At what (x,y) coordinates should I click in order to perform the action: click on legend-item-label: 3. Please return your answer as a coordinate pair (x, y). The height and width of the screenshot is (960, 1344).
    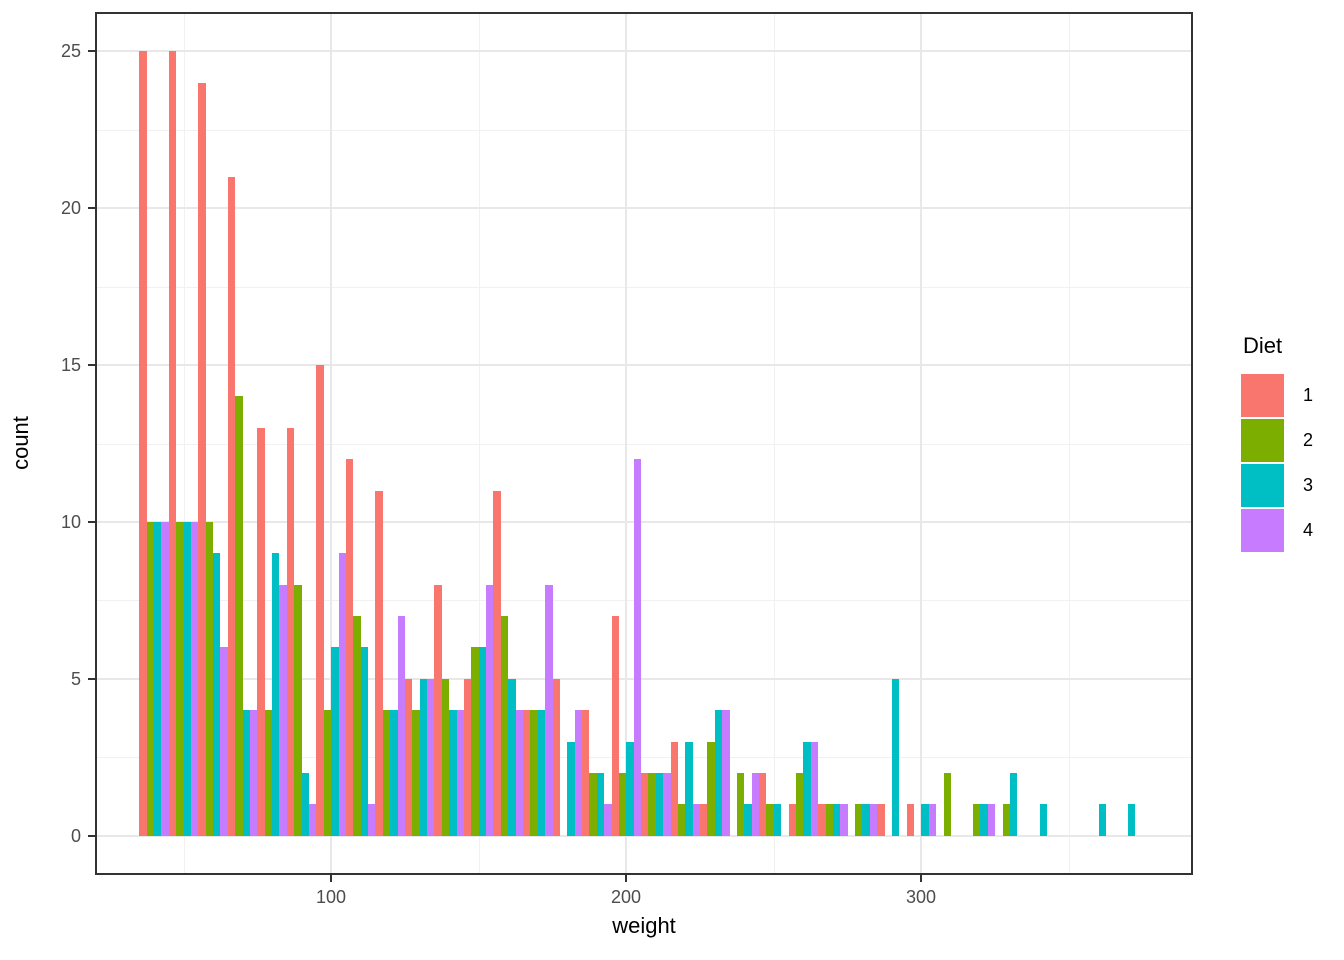
    Looking at the image, I should click on (1308, 485).